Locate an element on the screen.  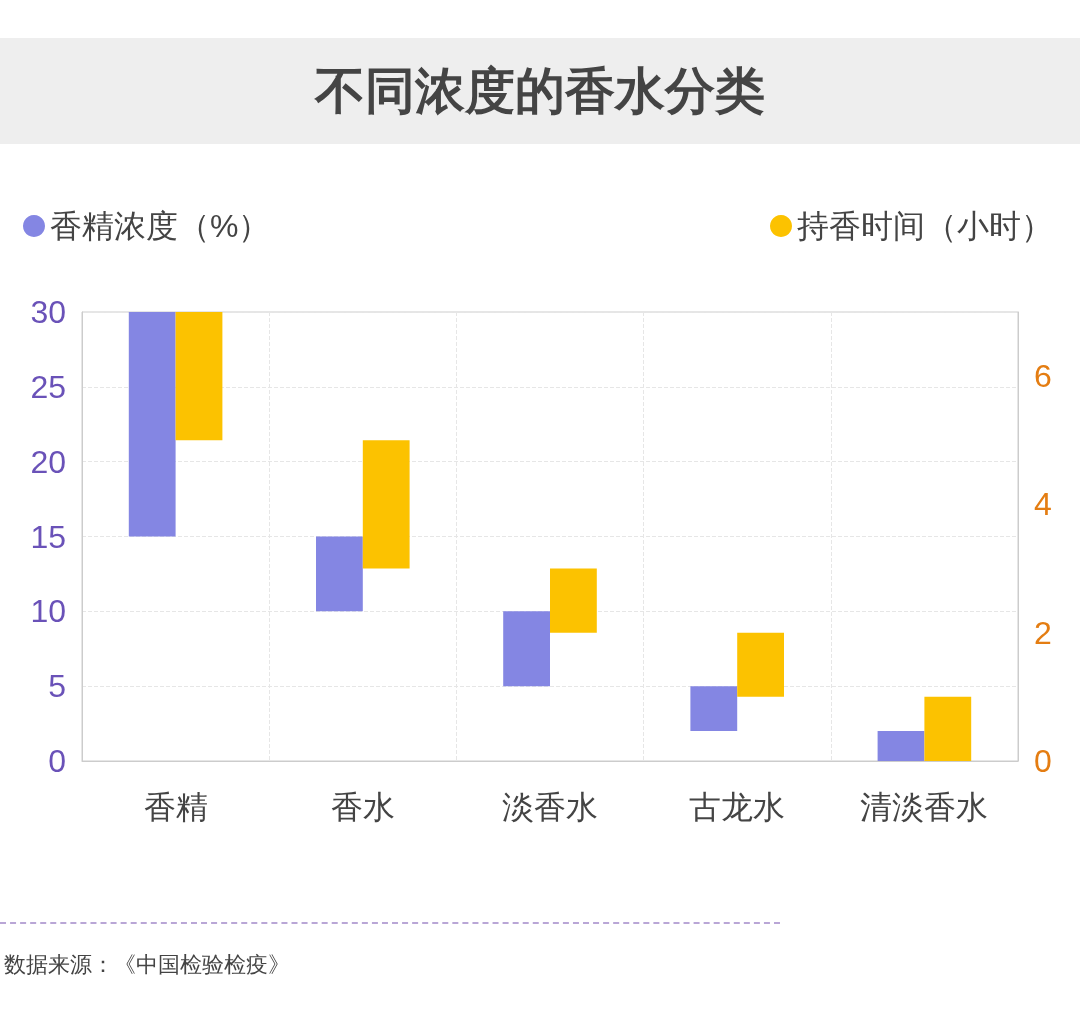
chart-title: 不同浓度的香水分类 is located at coordinates (540, 91).